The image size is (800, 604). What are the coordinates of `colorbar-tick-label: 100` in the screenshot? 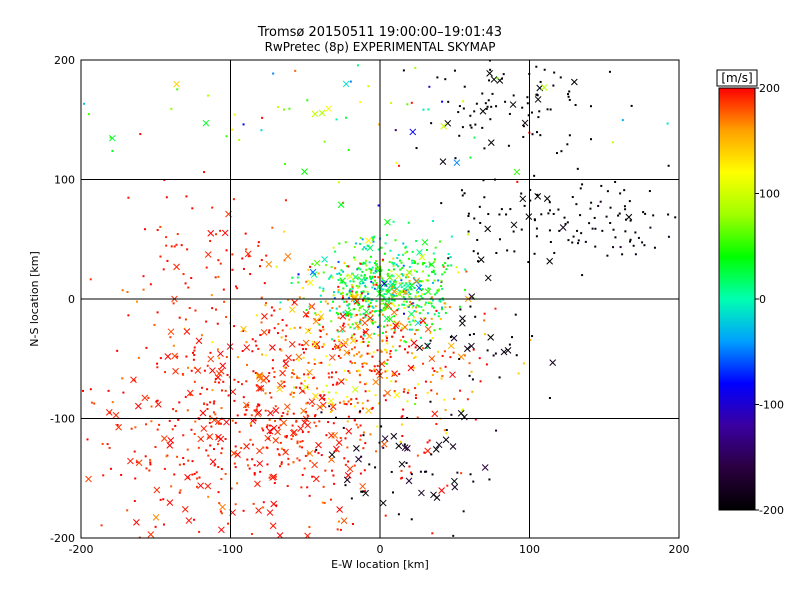 It's located at (769, 194).